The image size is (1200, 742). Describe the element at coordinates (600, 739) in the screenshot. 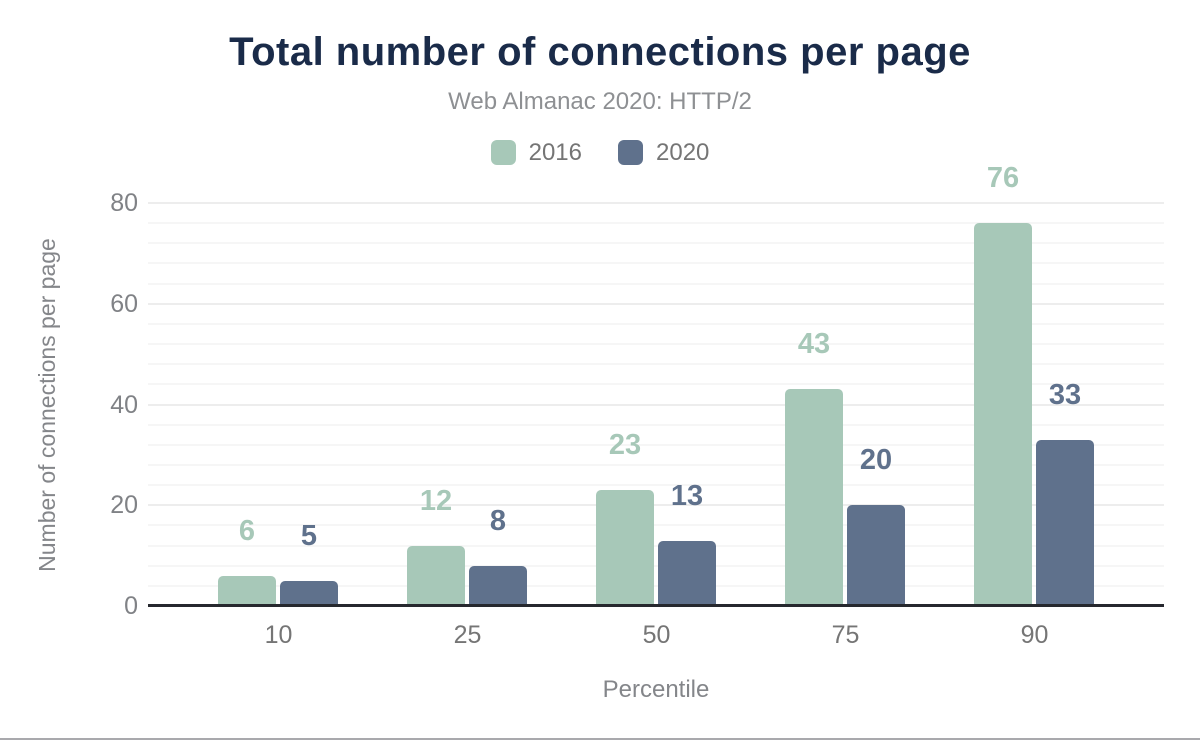

I see `bottom-rule` at that location.